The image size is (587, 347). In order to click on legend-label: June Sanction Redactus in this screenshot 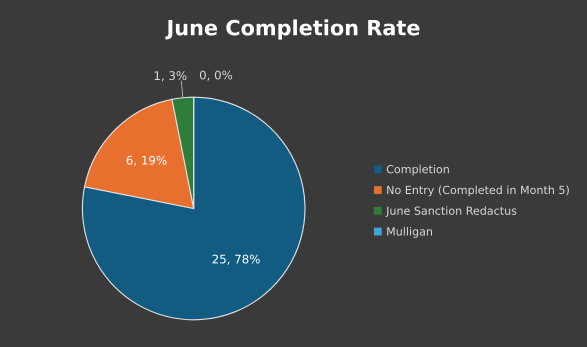, I will do `click(451, 211)`.